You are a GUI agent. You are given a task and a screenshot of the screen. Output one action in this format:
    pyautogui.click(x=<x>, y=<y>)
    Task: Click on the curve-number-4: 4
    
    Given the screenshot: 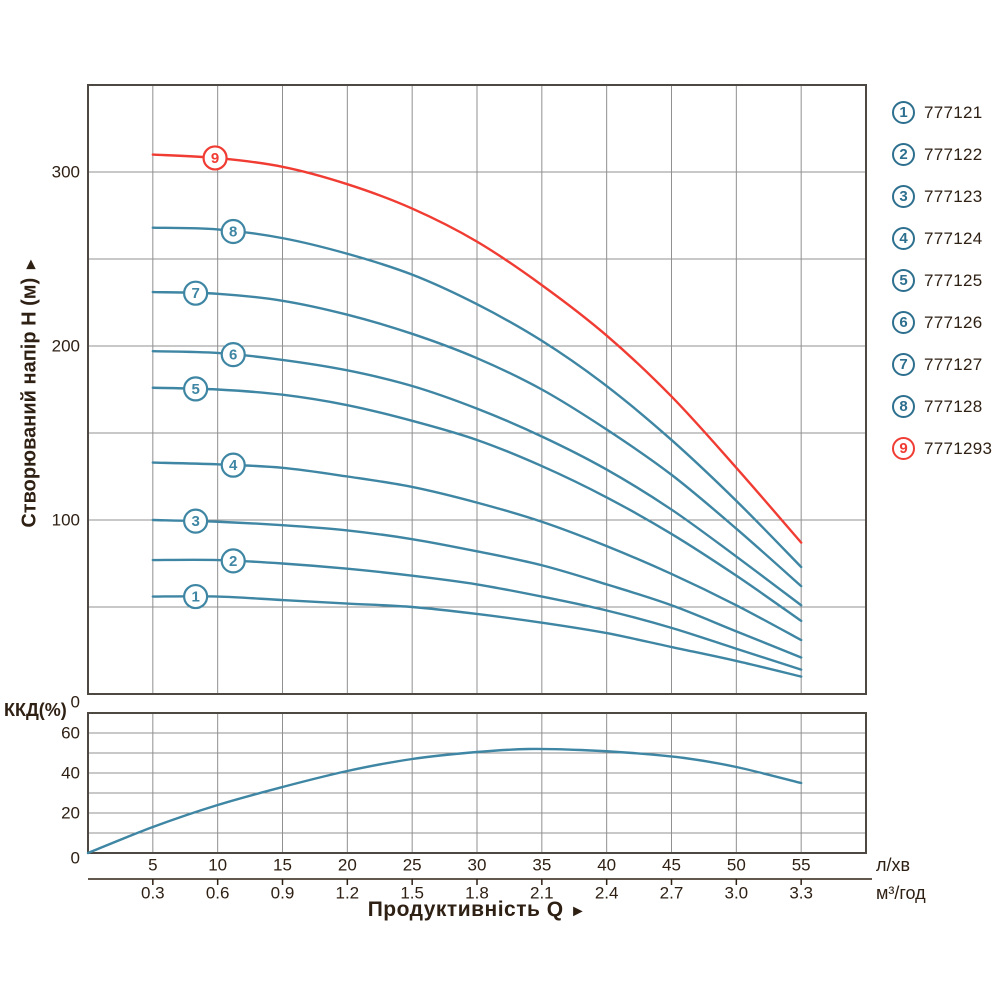 What is the action you would take?
    pyautogui.click(x=233, y=465)
    